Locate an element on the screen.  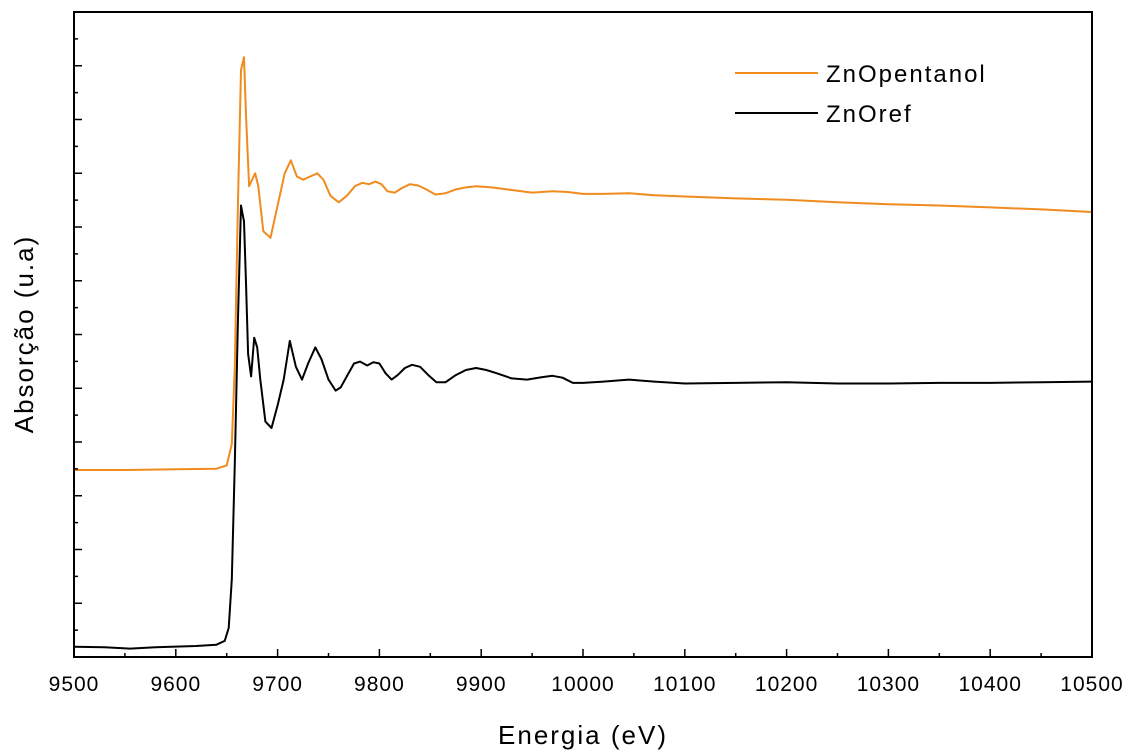
x-tick-label: 9800 is located at coordinates (379, 684).